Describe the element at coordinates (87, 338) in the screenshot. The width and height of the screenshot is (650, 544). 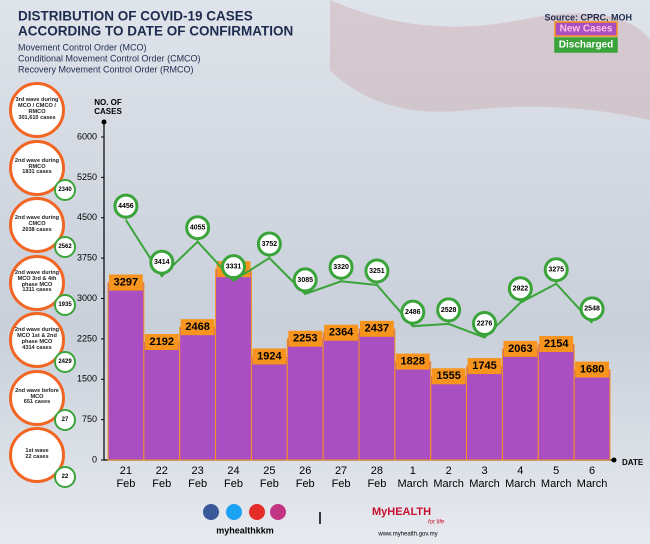
I see `y-tick-label: 2250` at that location.